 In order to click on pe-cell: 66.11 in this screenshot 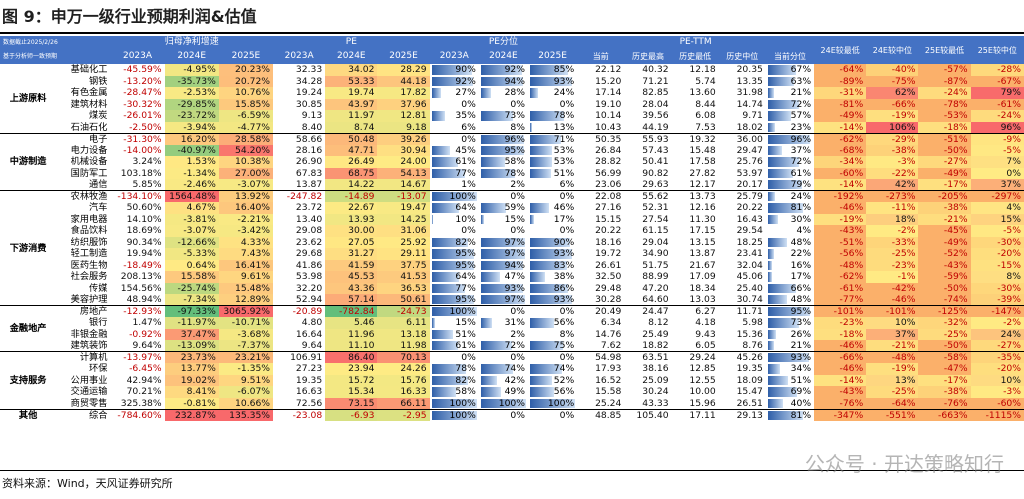, I will do `click(403, 403)`.